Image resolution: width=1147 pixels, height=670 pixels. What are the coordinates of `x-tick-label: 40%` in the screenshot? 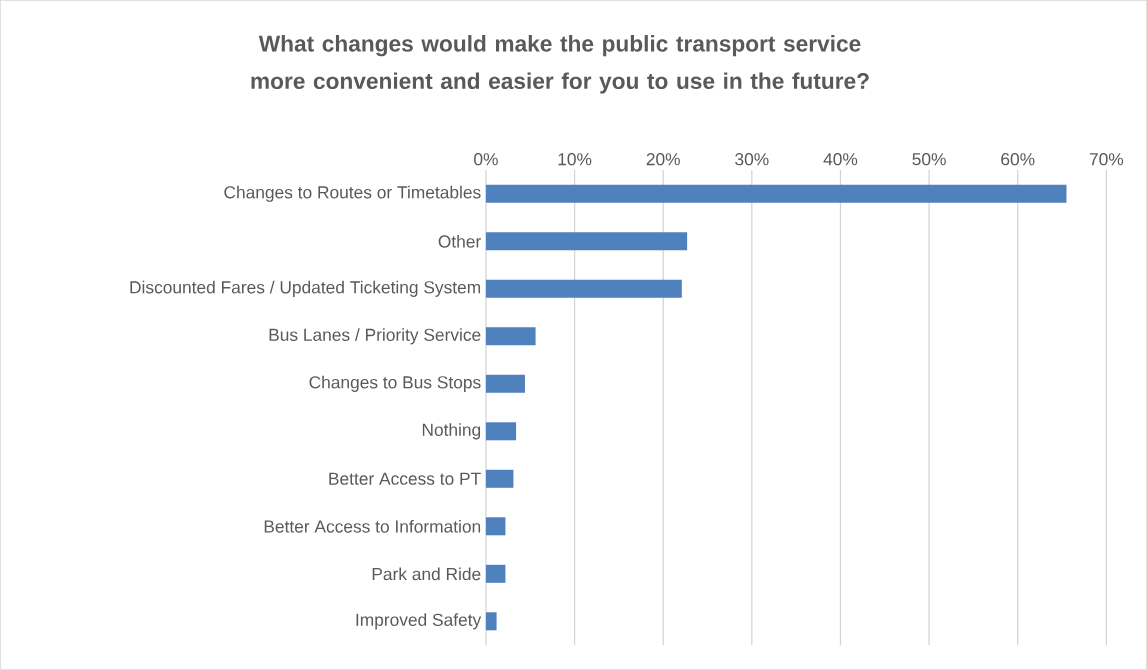 It's located at (840, 159).